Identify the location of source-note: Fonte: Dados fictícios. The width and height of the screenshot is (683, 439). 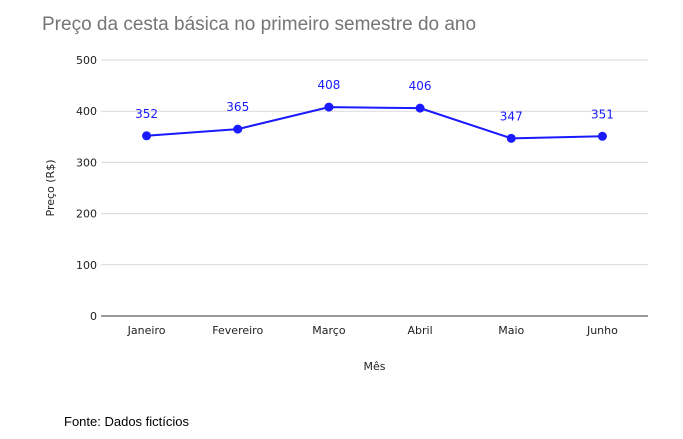
(126, 421).